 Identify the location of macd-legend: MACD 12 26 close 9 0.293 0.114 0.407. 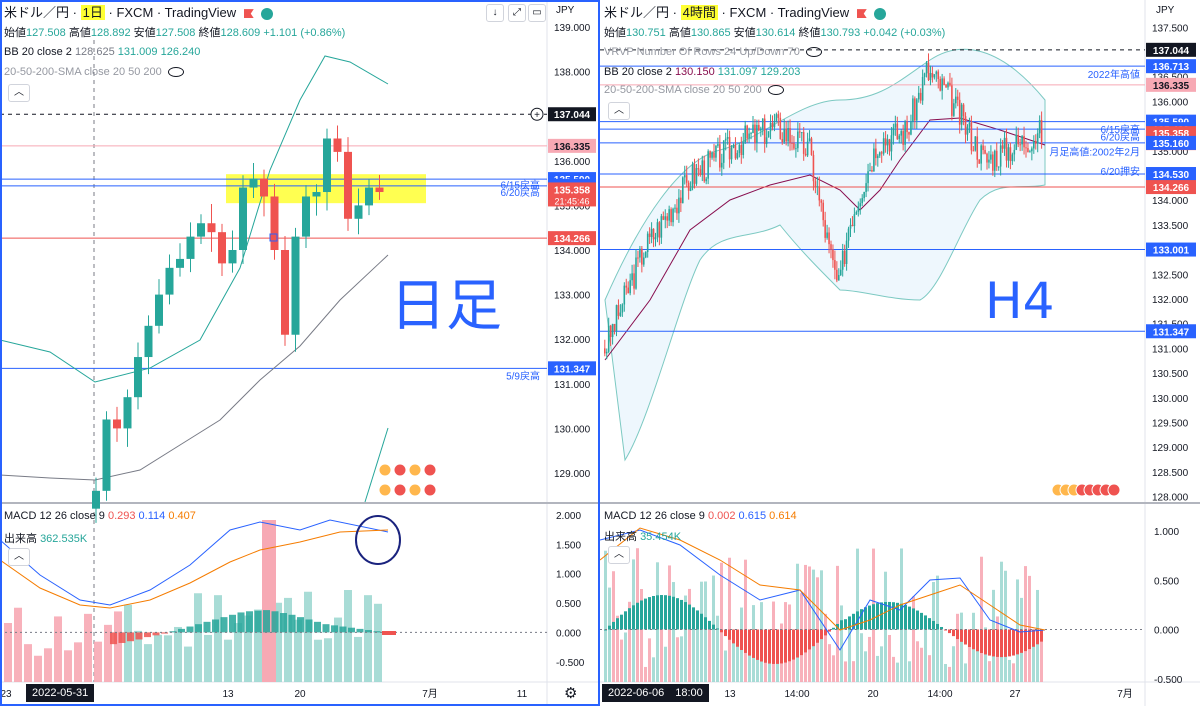
(100, 516).